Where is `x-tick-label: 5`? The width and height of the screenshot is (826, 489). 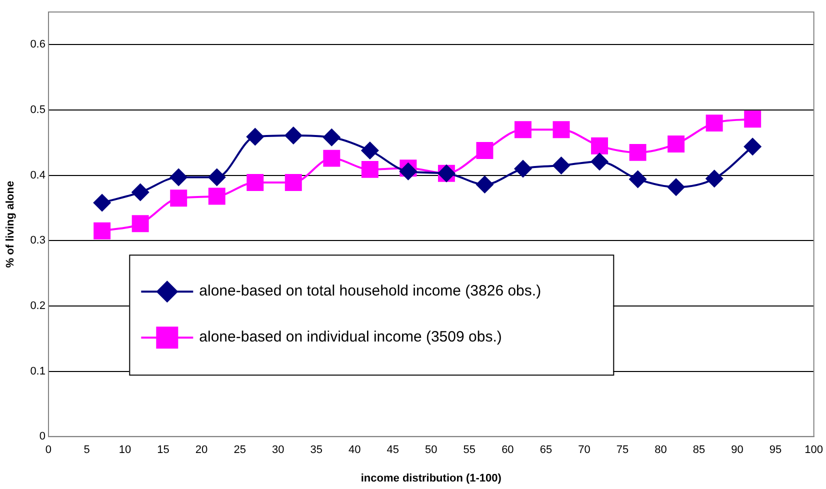 x-tick-label: 5 is located at coordinates (87, 450).